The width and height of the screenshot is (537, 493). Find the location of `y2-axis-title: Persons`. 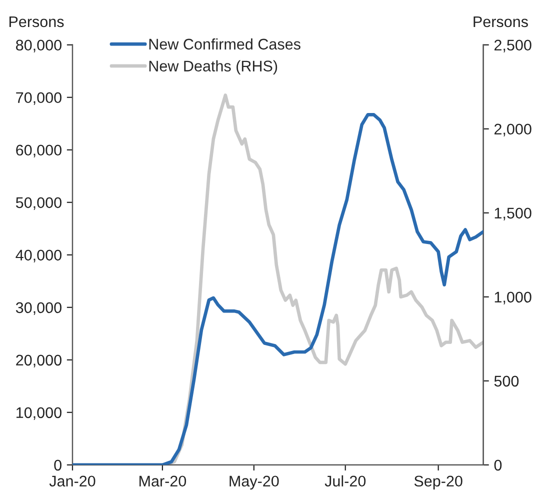

y2-axis-title: Persons is located at coordinates (501, 22).